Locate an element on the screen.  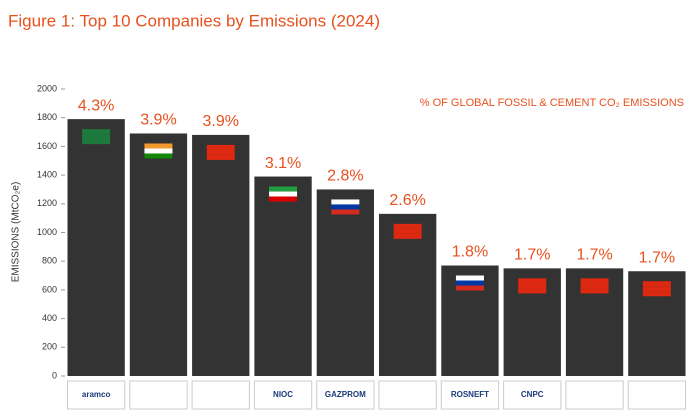
y-tick-label: 1200 is located at coordinates (47, 203).